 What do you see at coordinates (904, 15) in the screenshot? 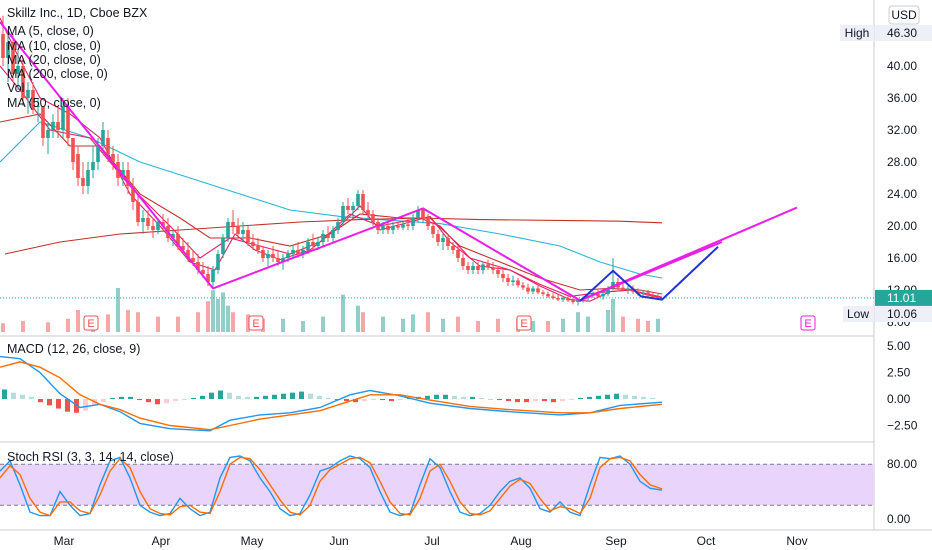
I see `currency-badge: USD` at bounding box center [904, 15].